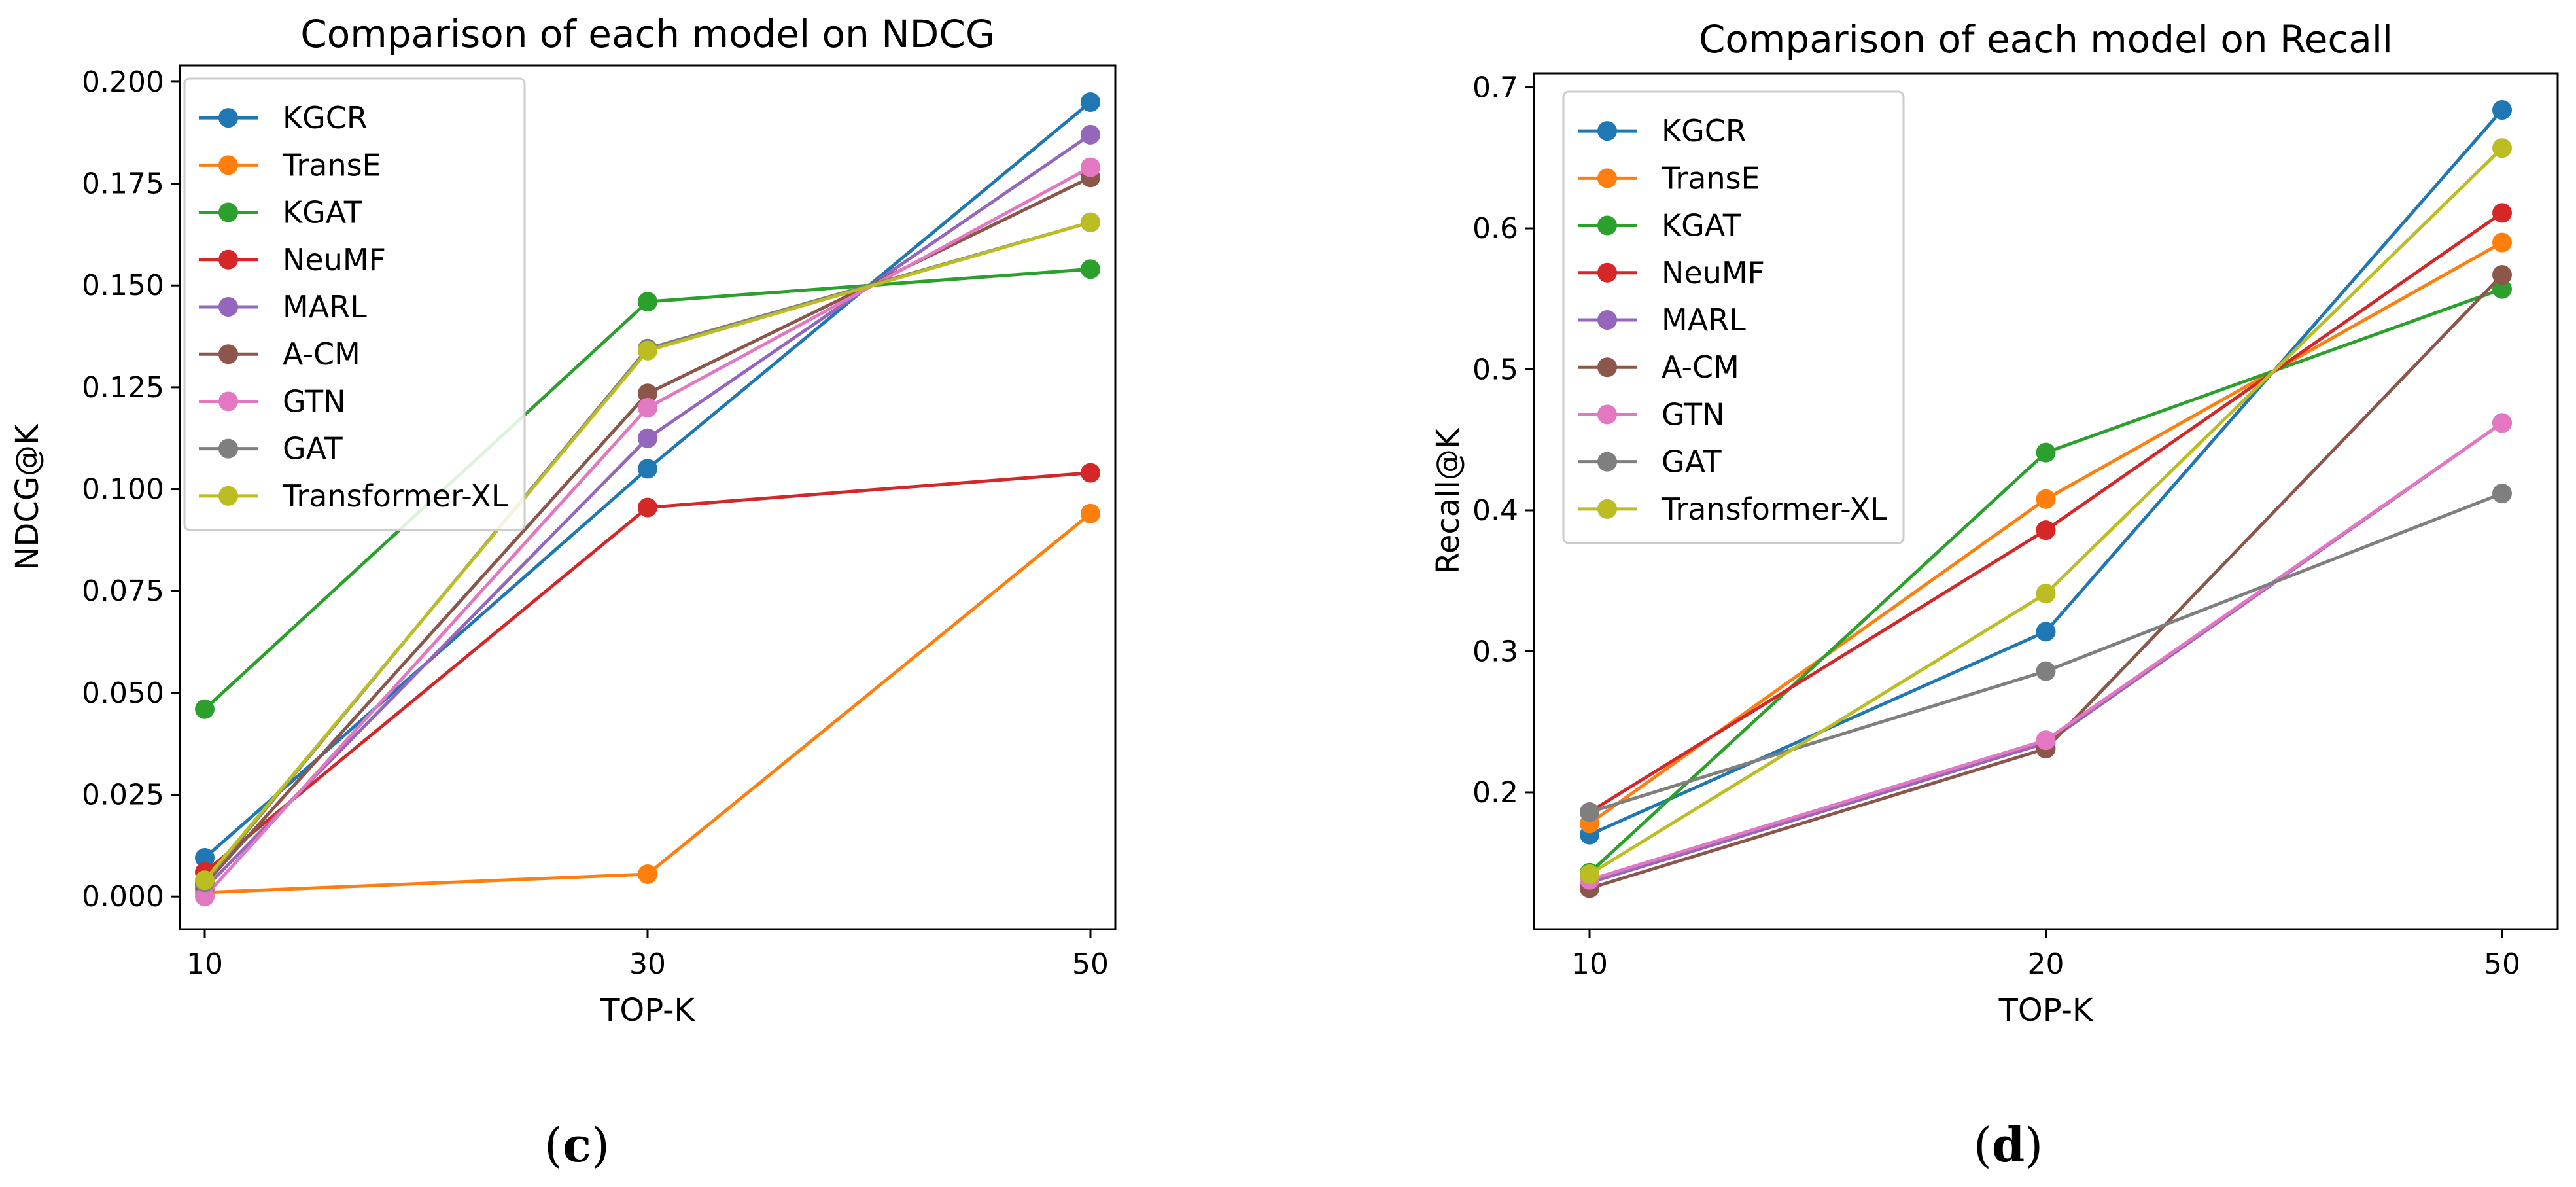 The height and width of the screenshot is (1187, 2576). Describe the element at coordinates (123, 796) in the screenshot. I see `y-tick-label: 0.025` at that location.